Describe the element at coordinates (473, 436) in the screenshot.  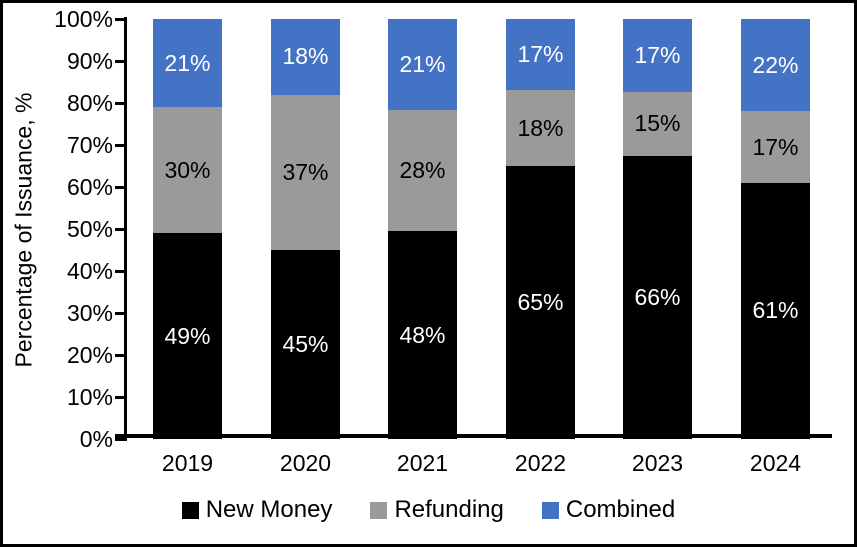
I see `x-axis-line` at that location.